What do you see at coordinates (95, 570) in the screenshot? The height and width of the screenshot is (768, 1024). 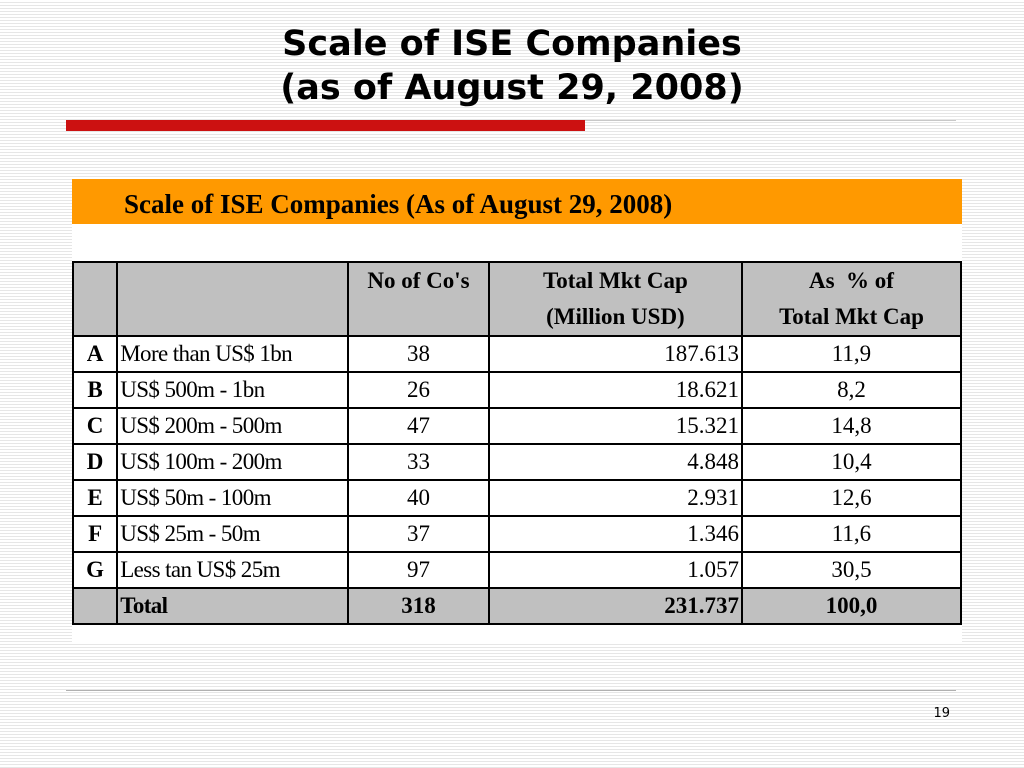 I see `row-letter: G` at bounding box center [95, 570].